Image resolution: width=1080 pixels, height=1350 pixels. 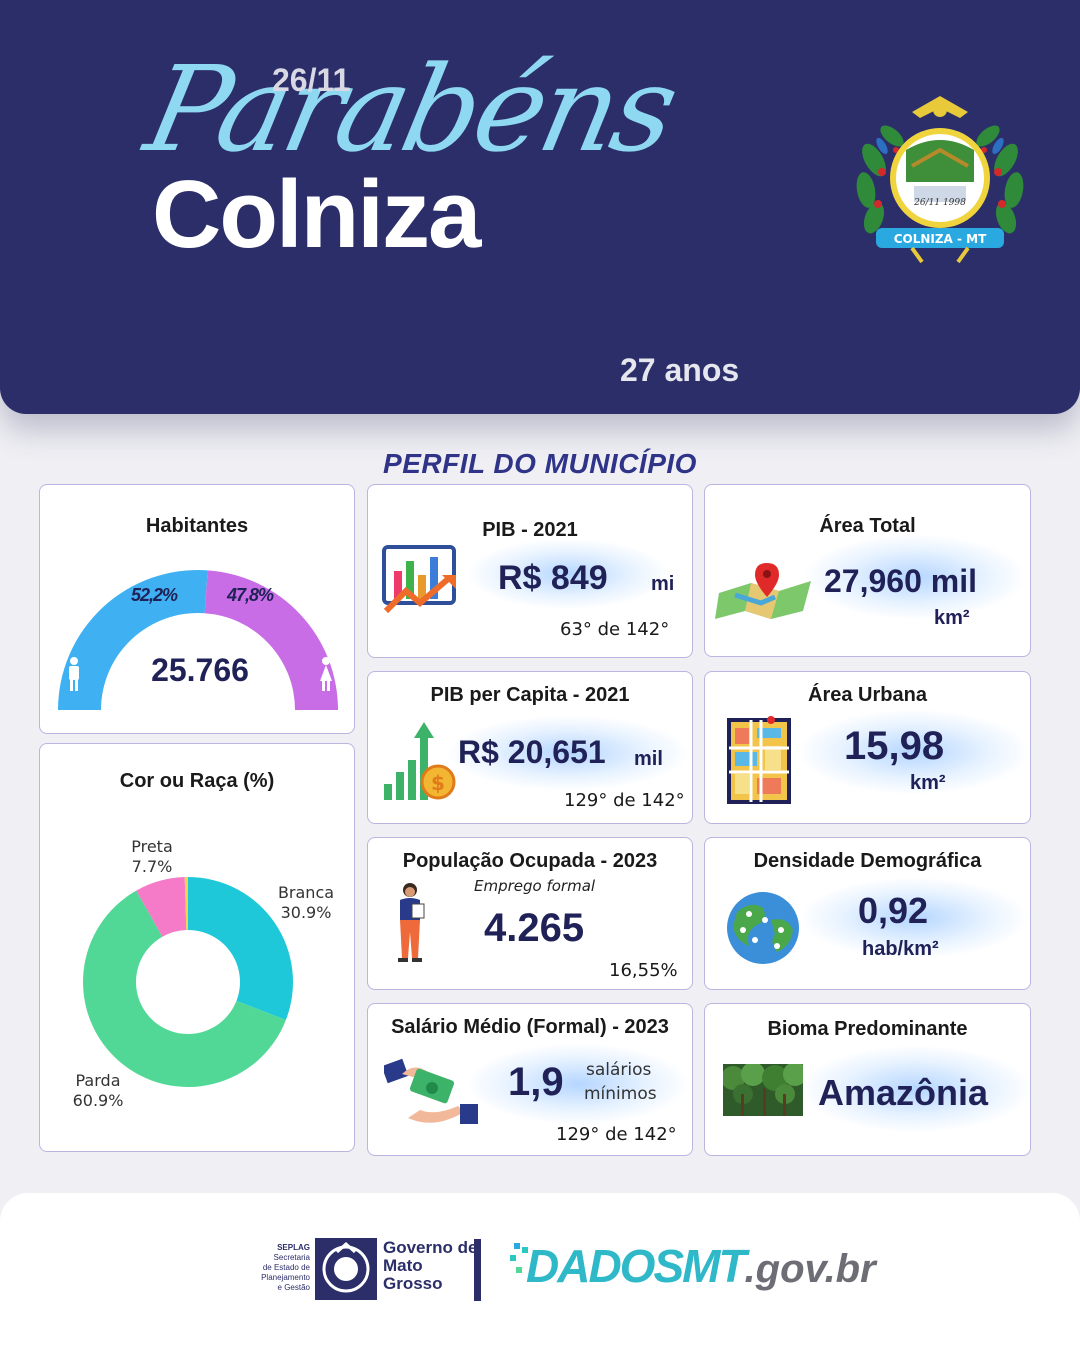 I want to click on card-densidade-demografica: Densidade Demográfica 0,92 hab/km², so click(x=867, y=913).